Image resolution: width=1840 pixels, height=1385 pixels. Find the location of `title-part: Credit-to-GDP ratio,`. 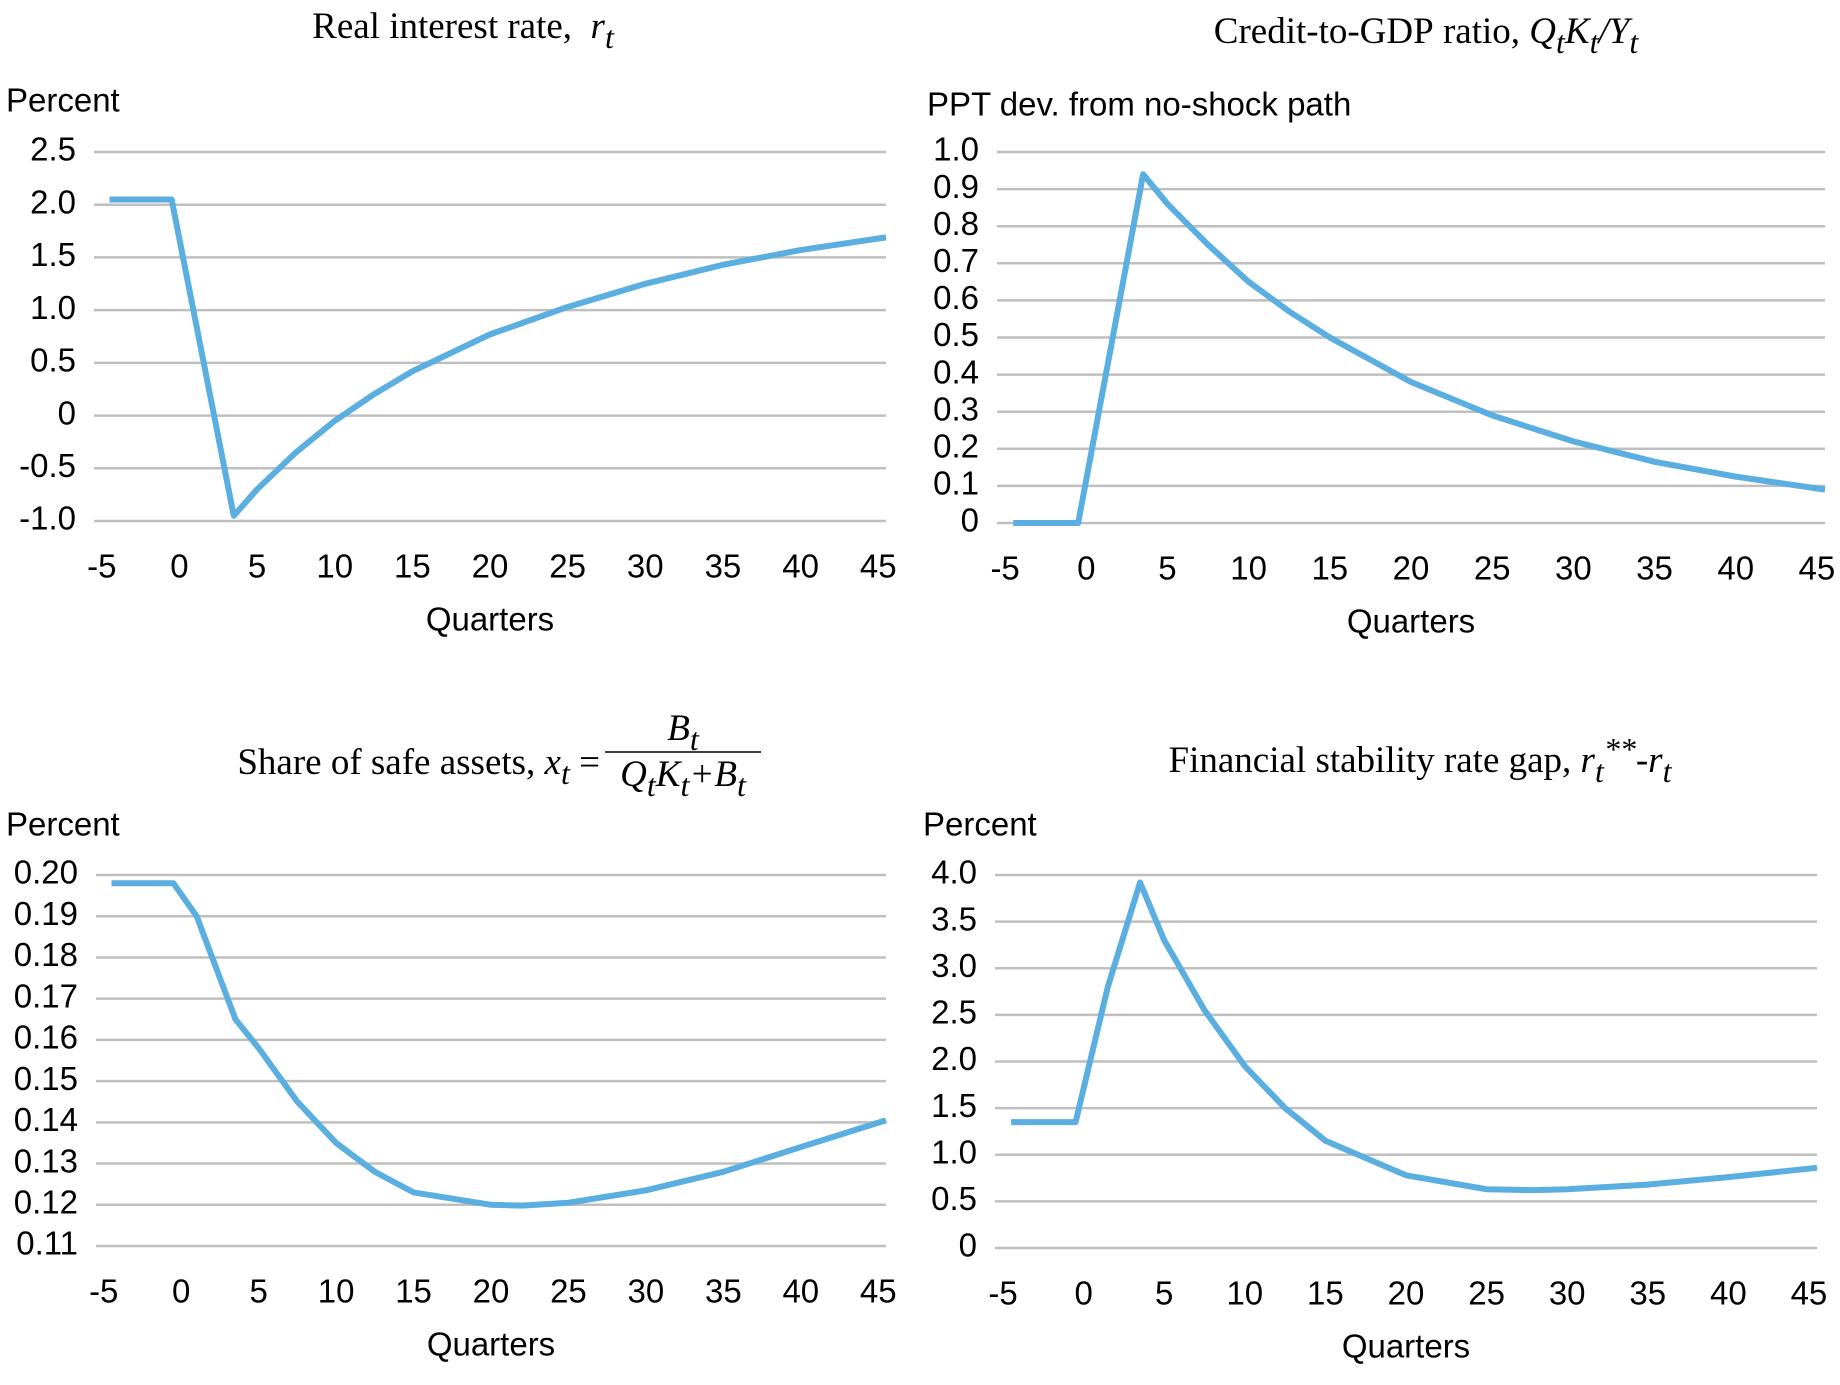

title-part: Credit-to-GDP ratio, is located at coordinates (1371, 31).